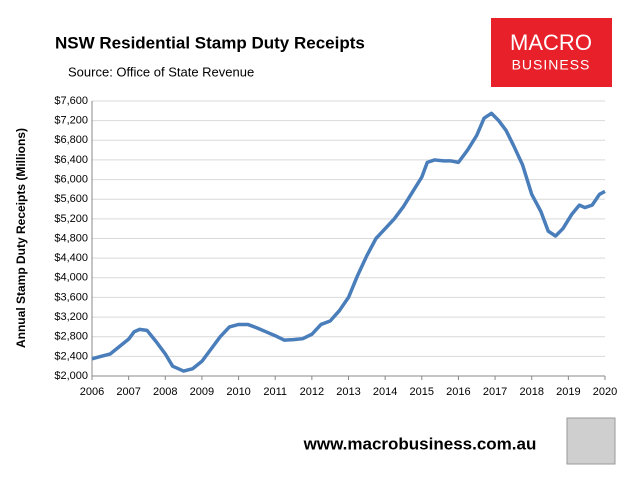 Image resolution: width=629 pixels, height=477 pixels. Describe the element at coordinates (71, 317) in the screenshot. I see `y-tick-label: $3,200` at that location.